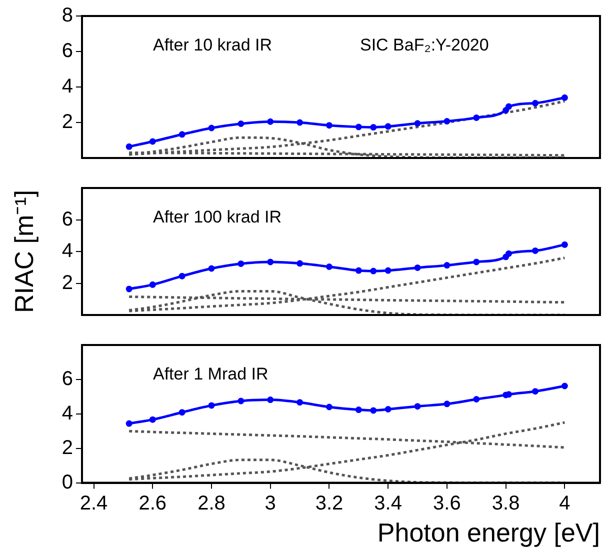 The width and height of the screenshot is (610, 552). Describe the element at coordinates (270, 503) in the screenshot. I see `x-tick-label: 3` at that location.